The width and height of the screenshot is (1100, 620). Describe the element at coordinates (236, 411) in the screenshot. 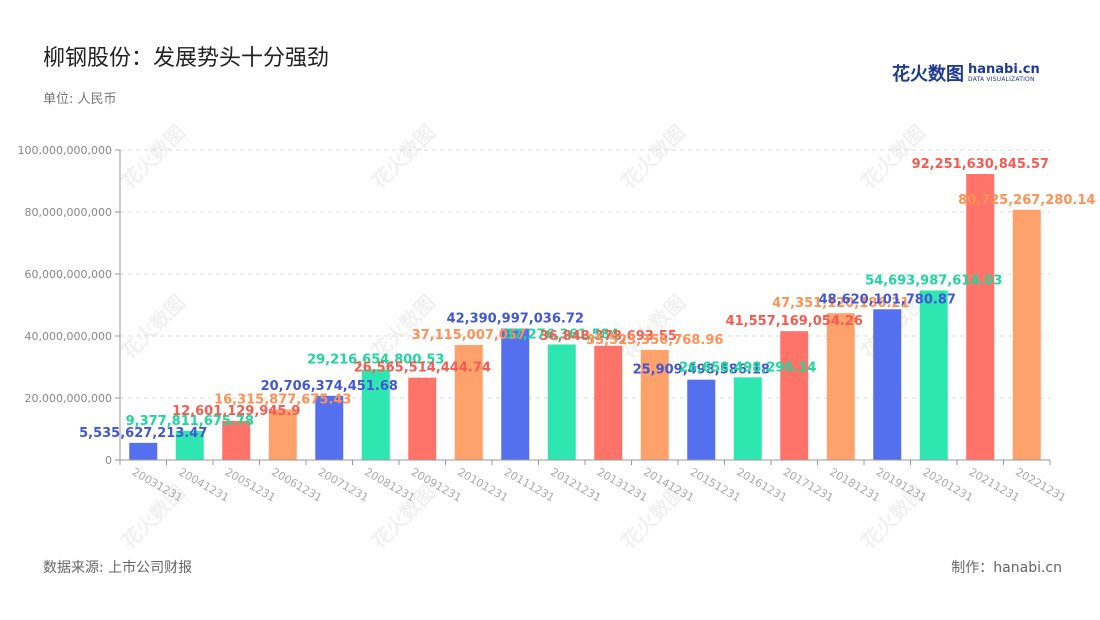

I see `data-label-20051231: 12,601,129,945.9` at that location.